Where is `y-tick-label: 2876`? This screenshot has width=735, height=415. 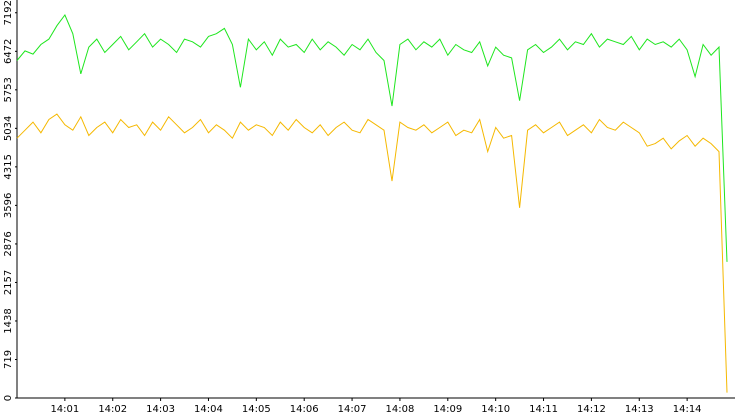 y-tick-label: 2876 is located at coordinates (8, 243).